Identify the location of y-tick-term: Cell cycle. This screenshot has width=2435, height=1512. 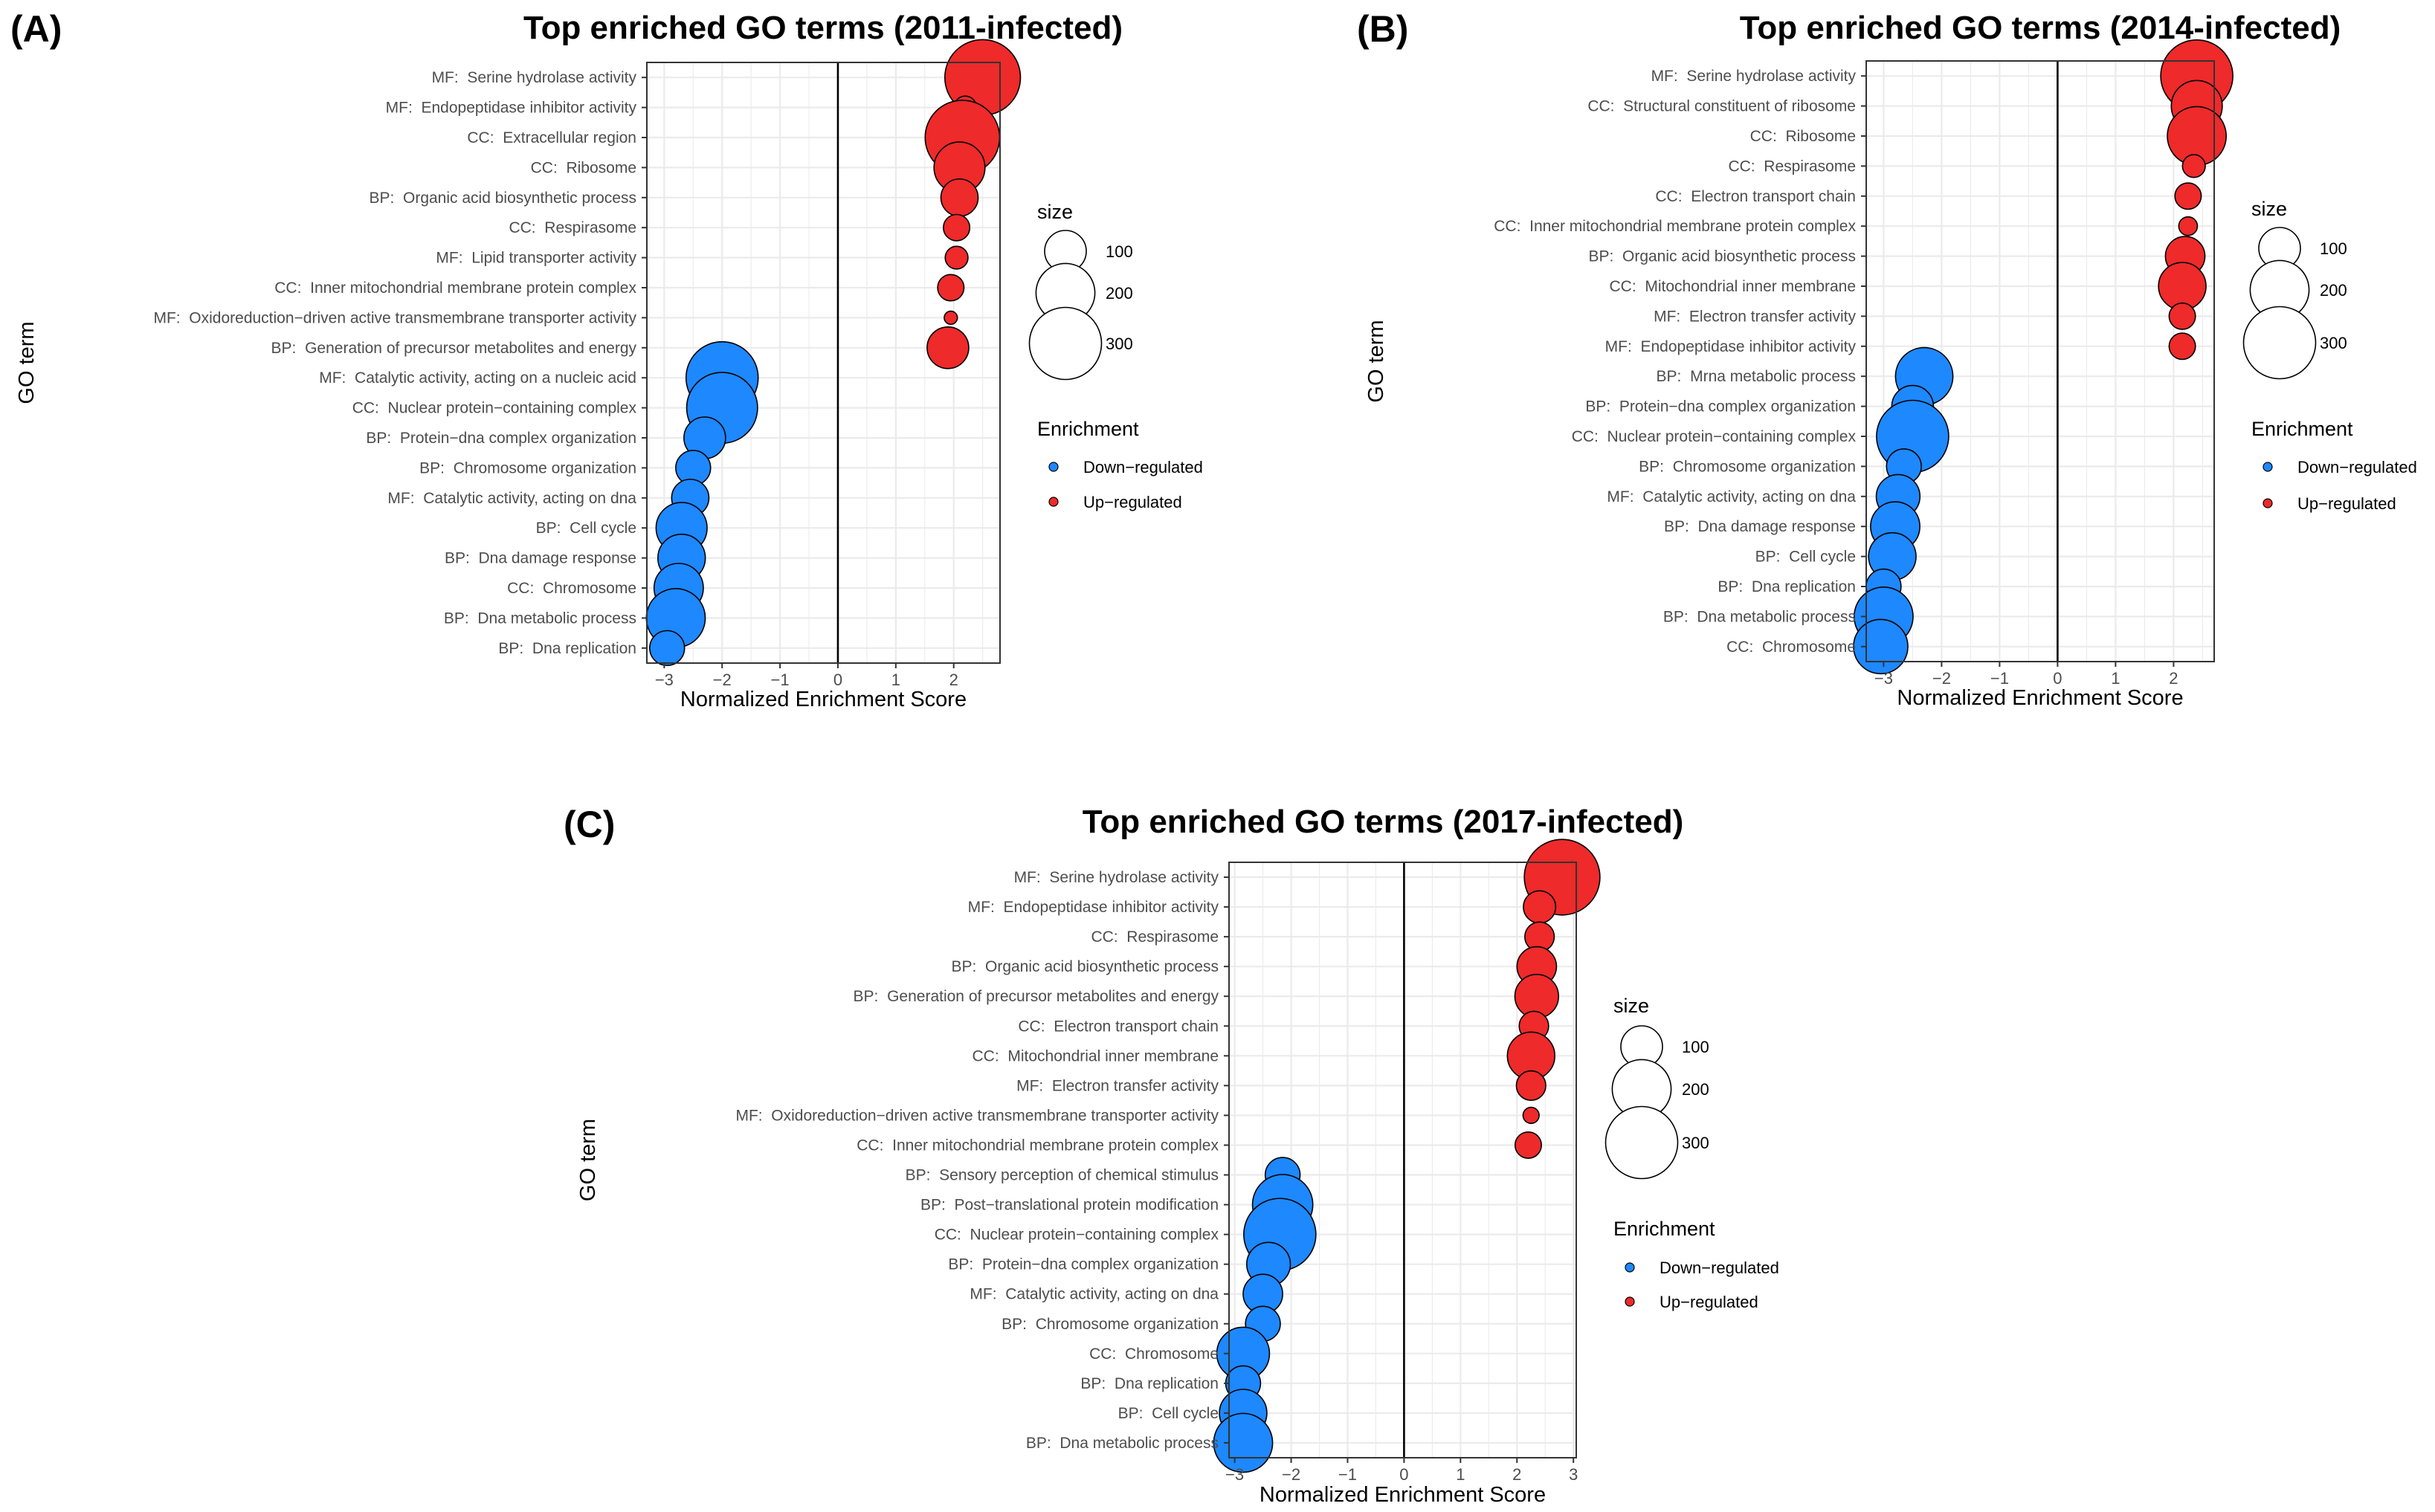
(1823, 558).